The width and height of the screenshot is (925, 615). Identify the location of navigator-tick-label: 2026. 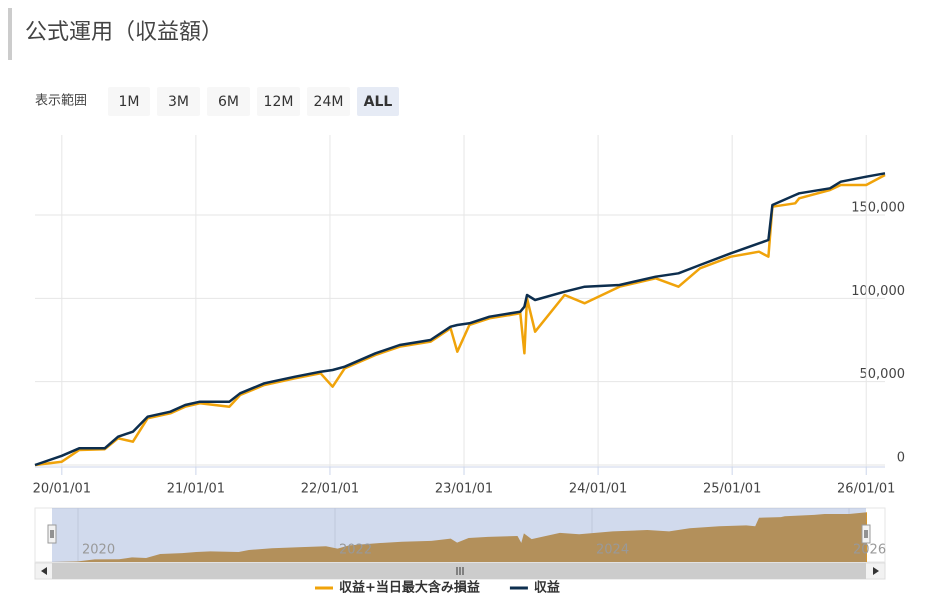
(869, 550).